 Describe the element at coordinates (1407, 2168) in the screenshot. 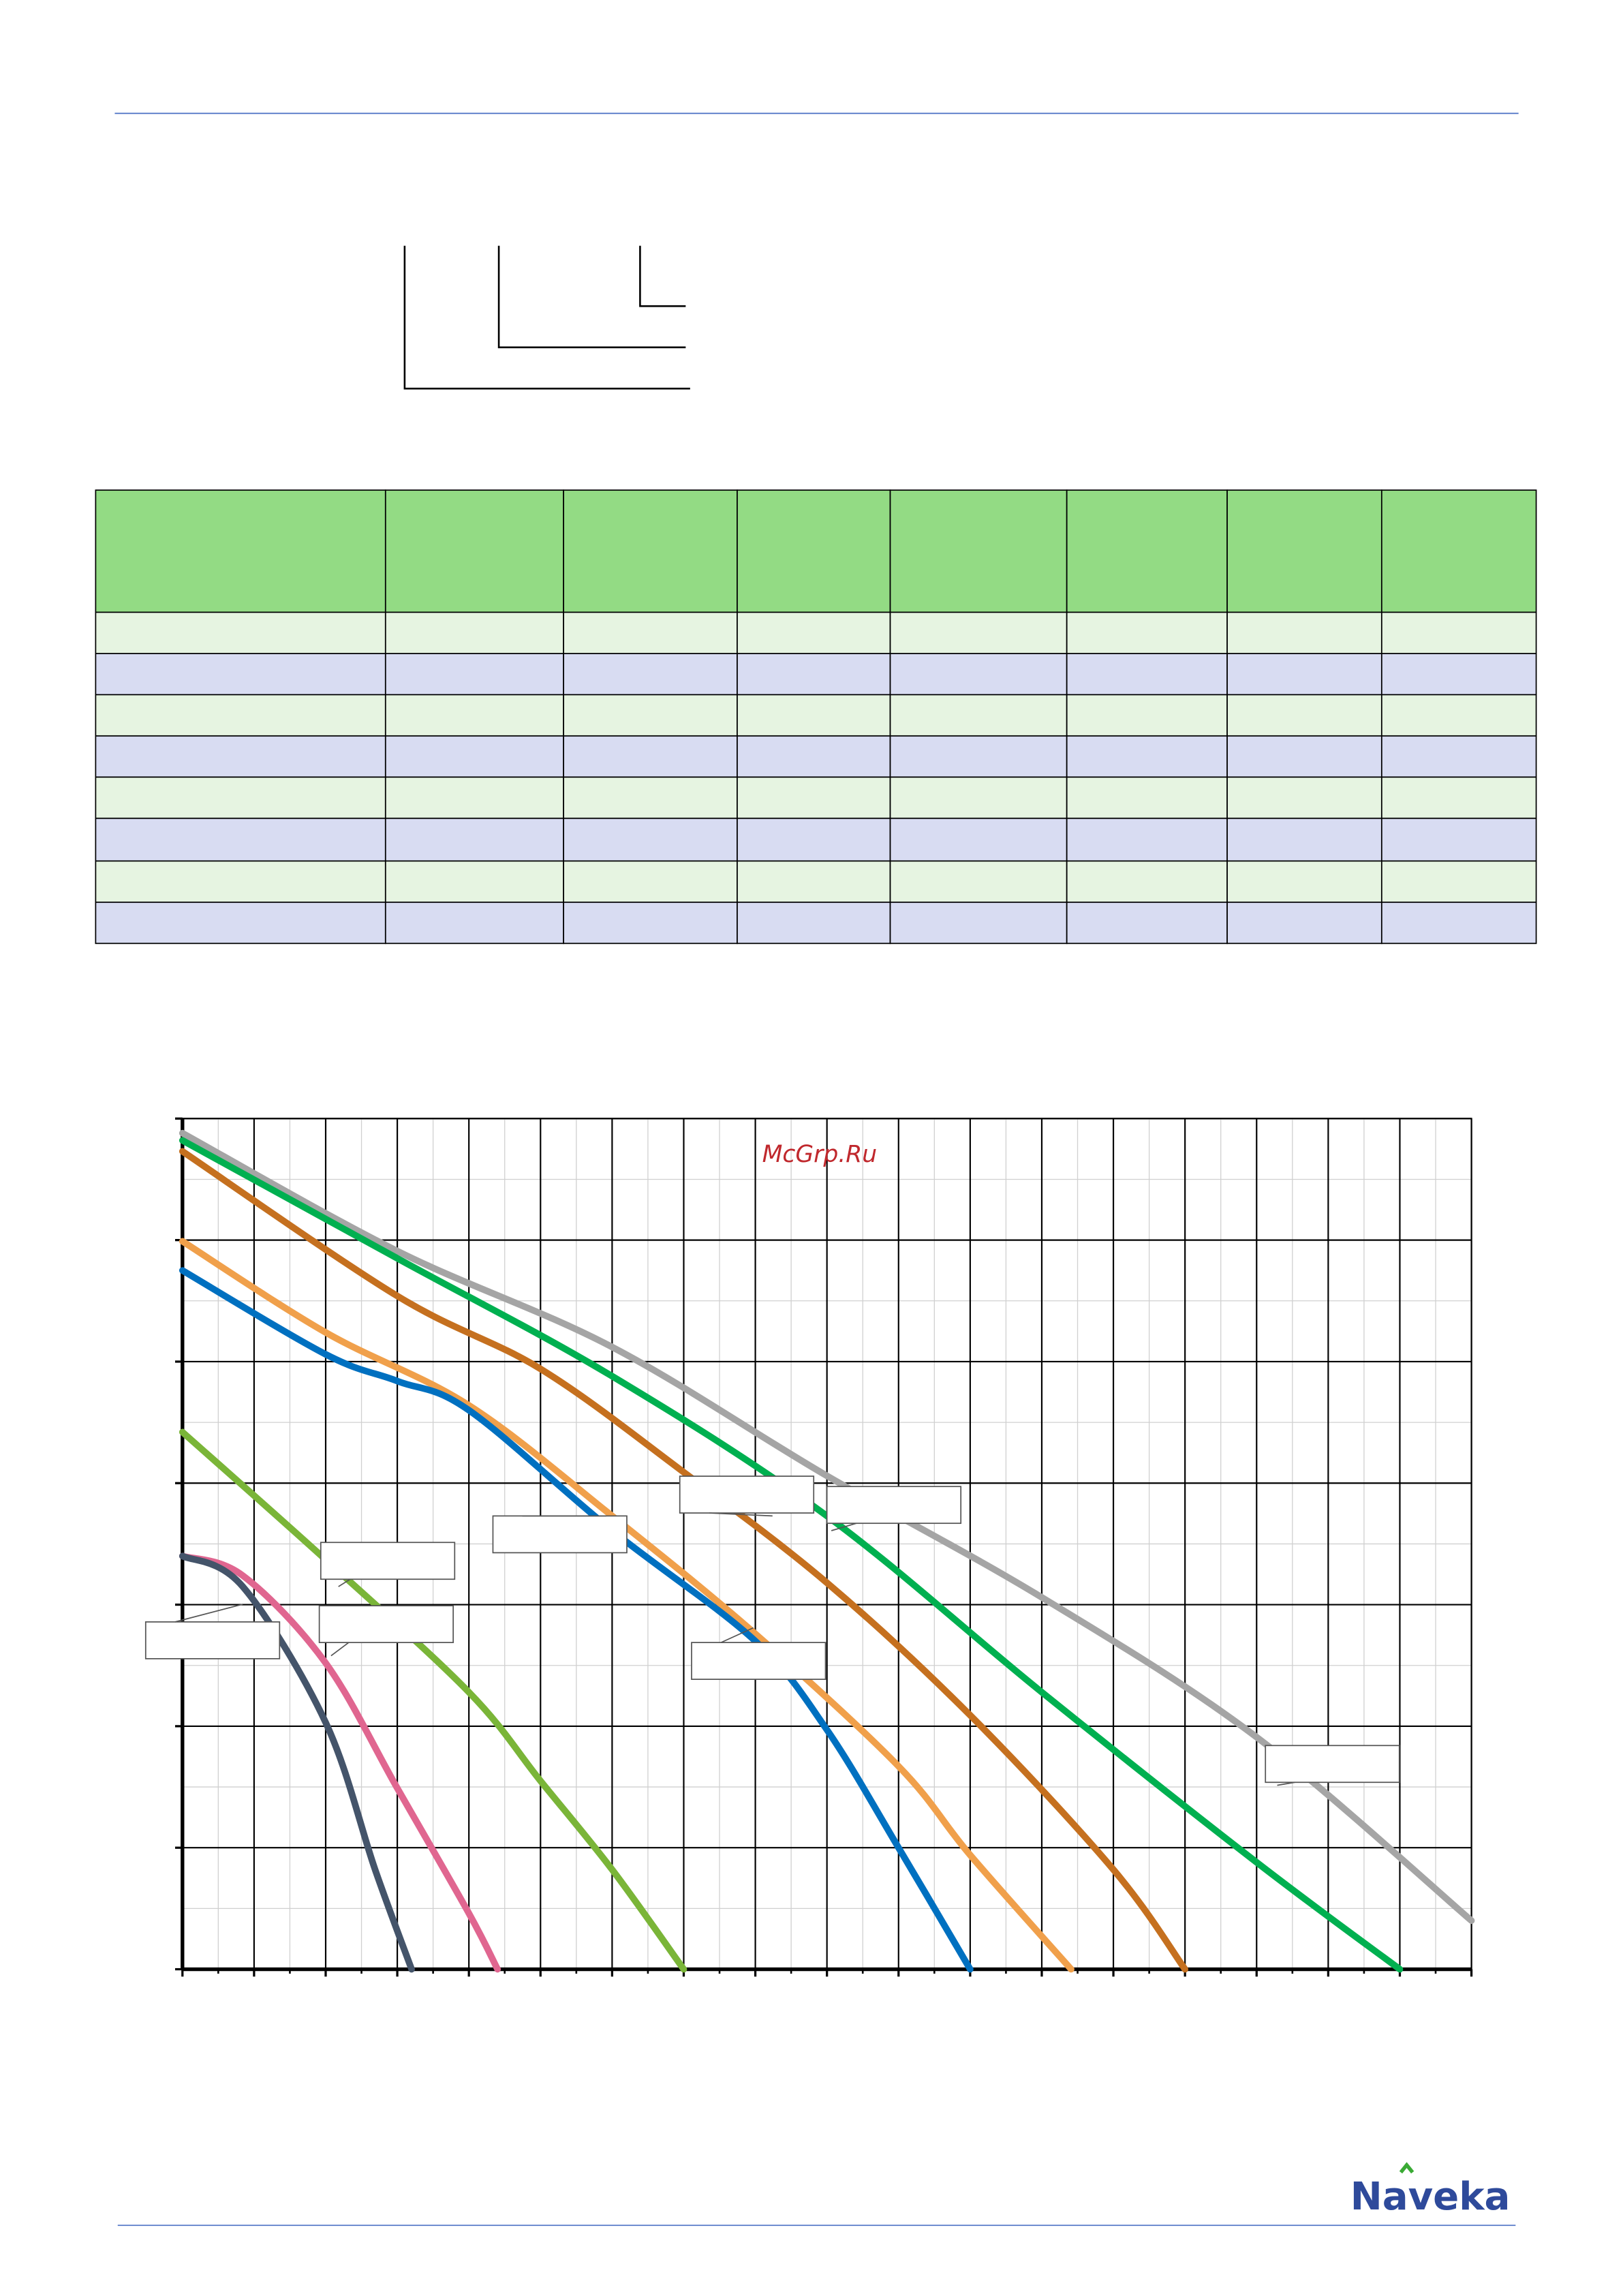

I see `logo-accent` at that location.